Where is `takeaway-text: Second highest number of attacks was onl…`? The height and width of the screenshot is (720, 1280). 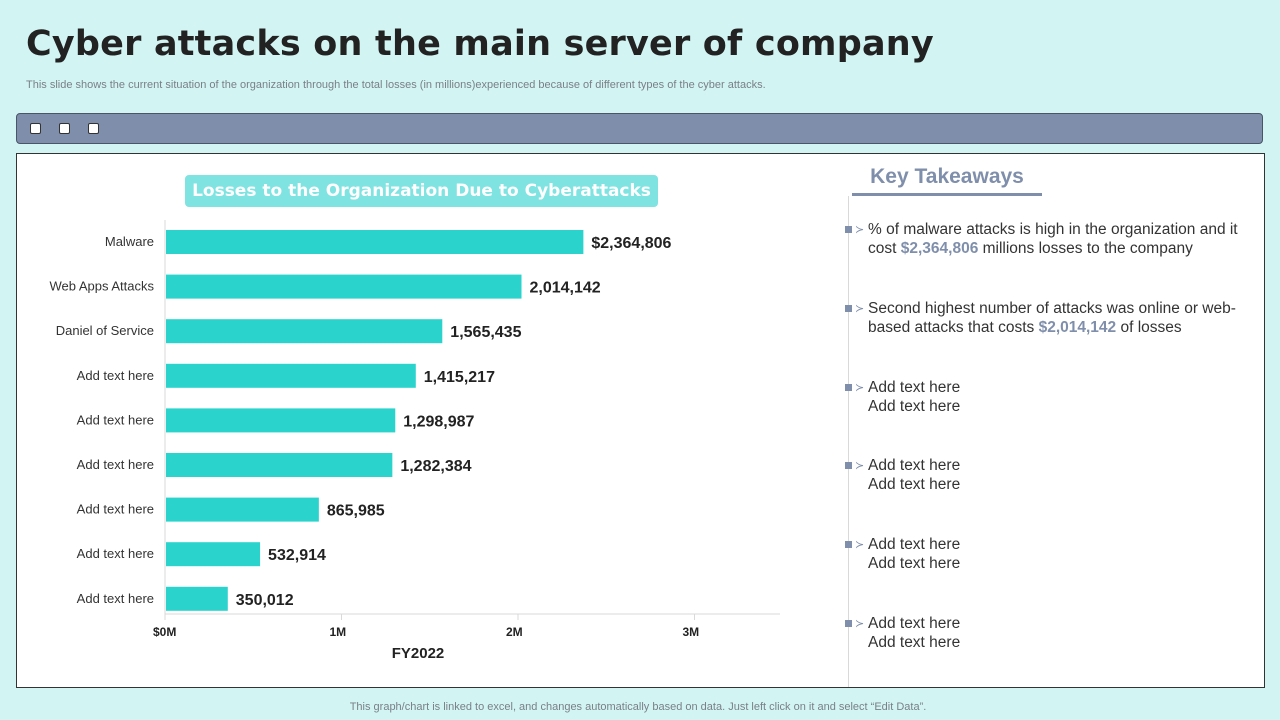 takeaway-text: Second highest number of attacks was onl… is located at coordinates (1052, 318).